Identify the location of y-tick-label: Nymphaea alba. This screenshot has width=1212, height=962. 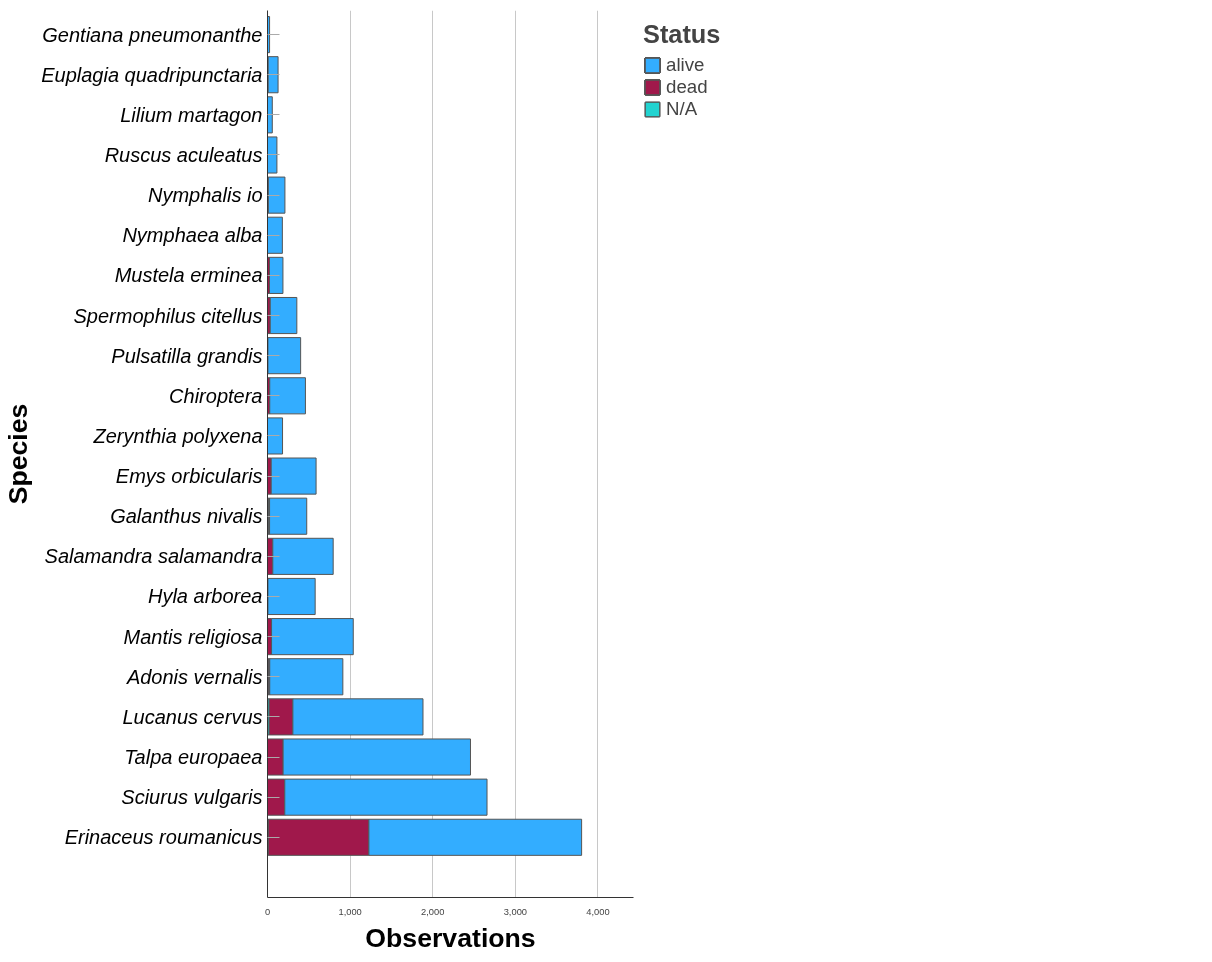
(192, 235).